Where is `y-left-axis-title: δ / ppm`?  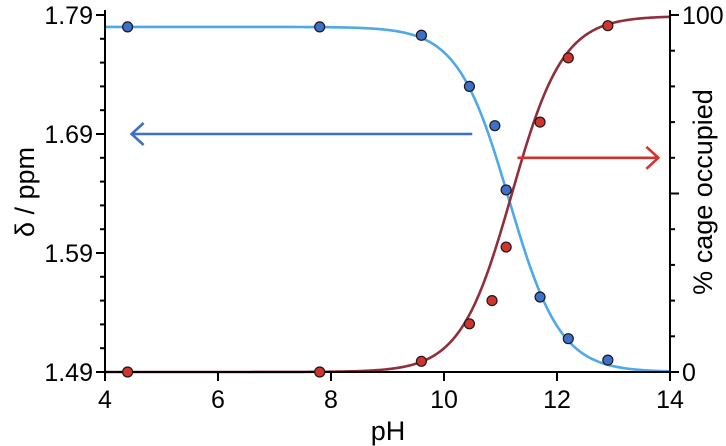 y-left-axis-title: δ / ppm is located at coordinates (25, 192).